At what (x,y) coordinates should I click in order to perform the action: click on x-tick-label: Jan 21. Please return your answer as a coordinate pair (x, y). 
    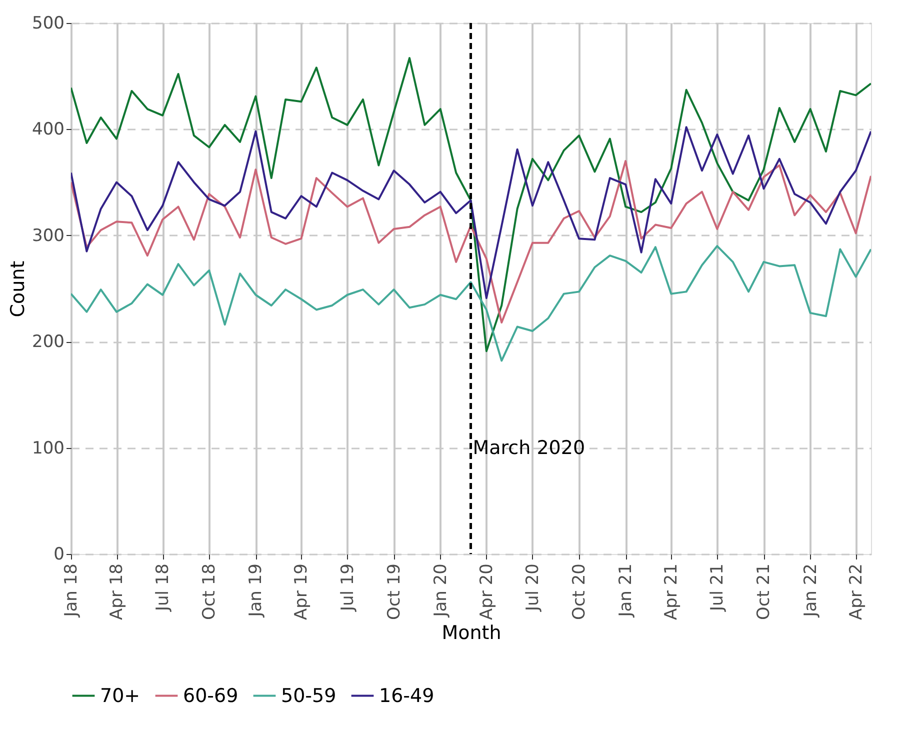
    Looking at the image, I should click on (626, 591).